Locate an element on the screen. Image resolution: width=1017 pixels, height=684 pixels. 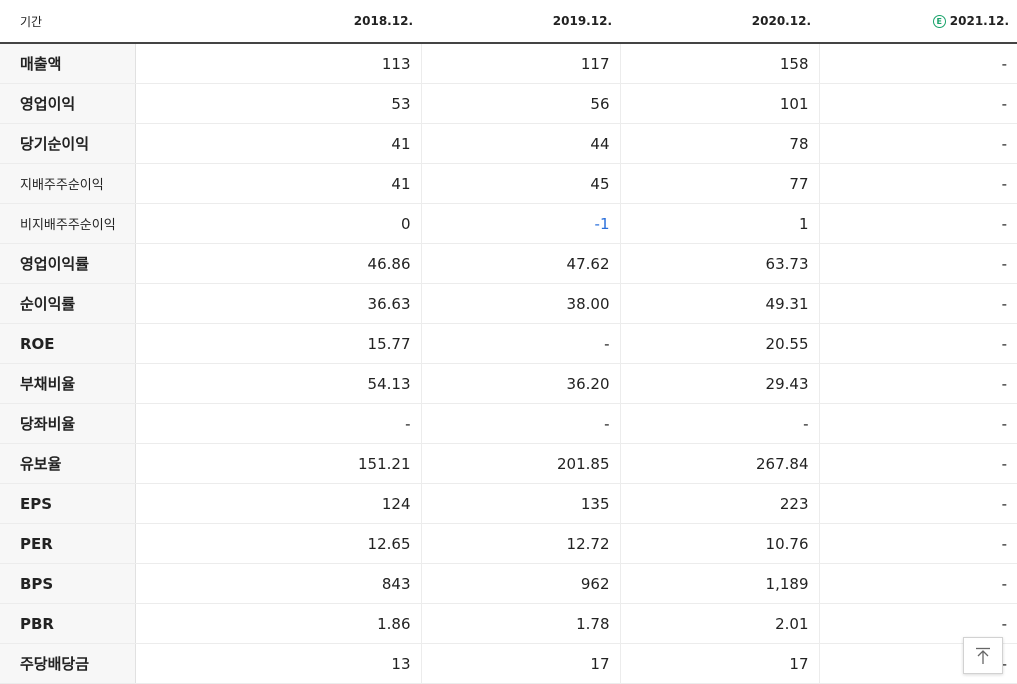
estimate-badge-icon: E is located at coordinates (939, 21).